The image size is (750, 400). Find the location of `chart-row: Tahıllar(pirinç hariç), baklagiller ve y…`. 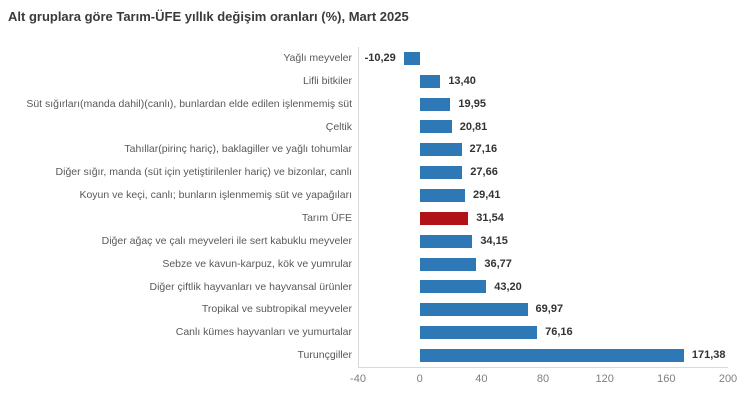

chart-row: Tahıllar(pirinç hariç), baklagiller ve y… is located at coordinates (375, 149).